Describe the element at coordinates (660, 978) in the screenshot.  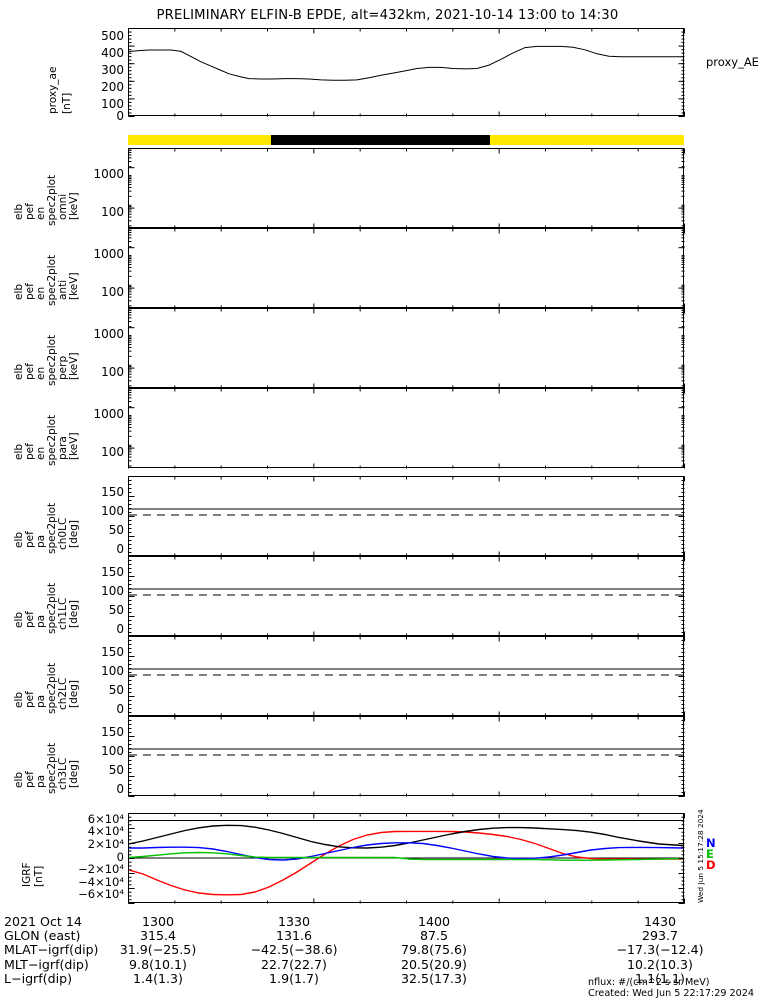
I see `cell-l-1430: 1.1(1.1)` at that location.